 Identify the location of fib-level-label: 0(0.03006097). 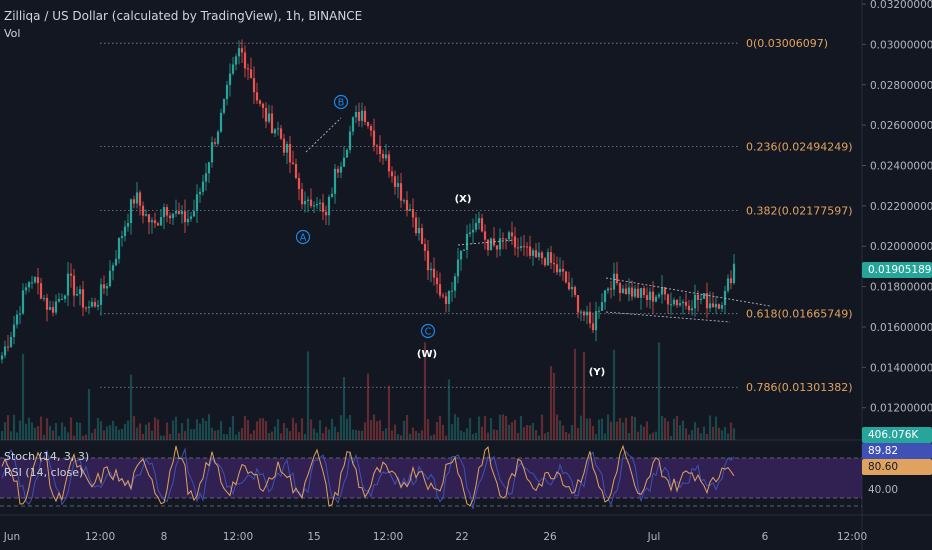
(787, 43).